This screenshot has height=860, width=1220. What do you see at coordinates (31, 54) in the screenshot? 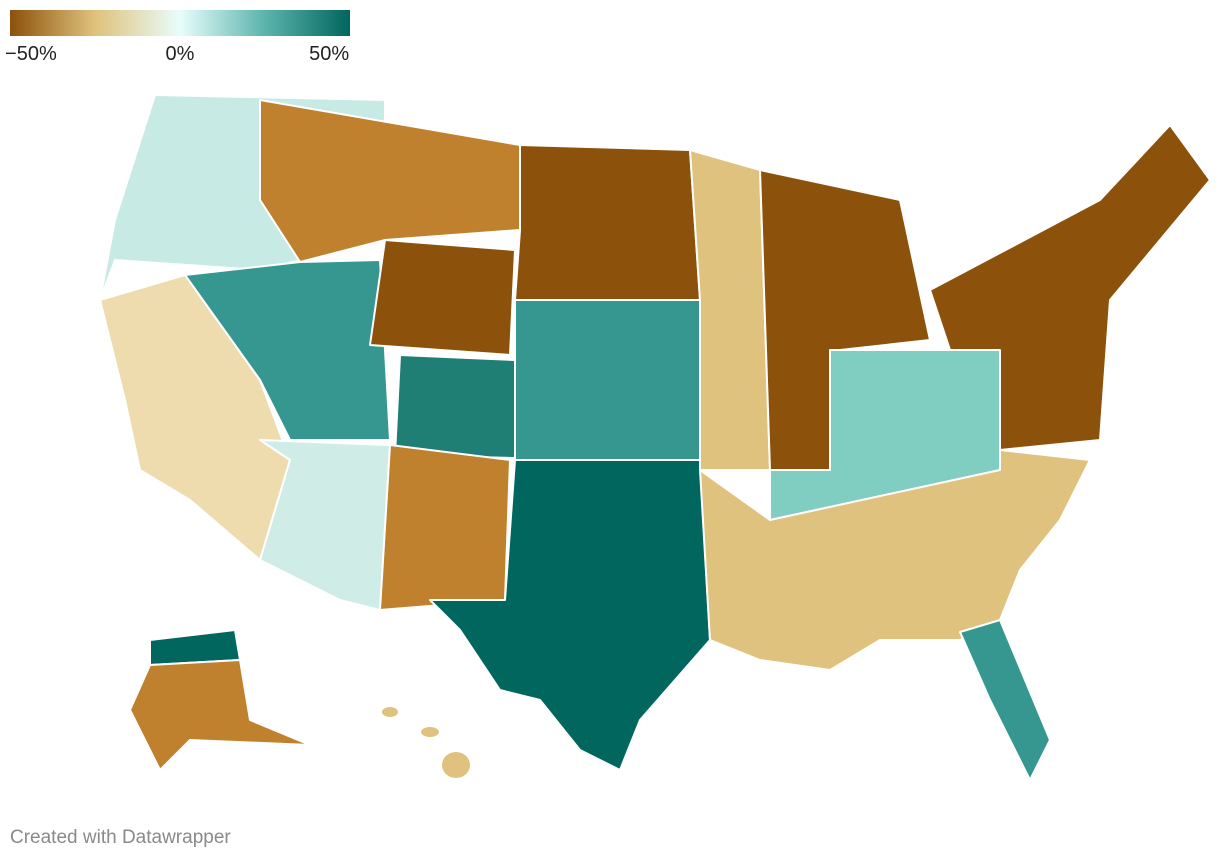
I see `legend-tick-label: −50%` at bounding box center [31, 54].